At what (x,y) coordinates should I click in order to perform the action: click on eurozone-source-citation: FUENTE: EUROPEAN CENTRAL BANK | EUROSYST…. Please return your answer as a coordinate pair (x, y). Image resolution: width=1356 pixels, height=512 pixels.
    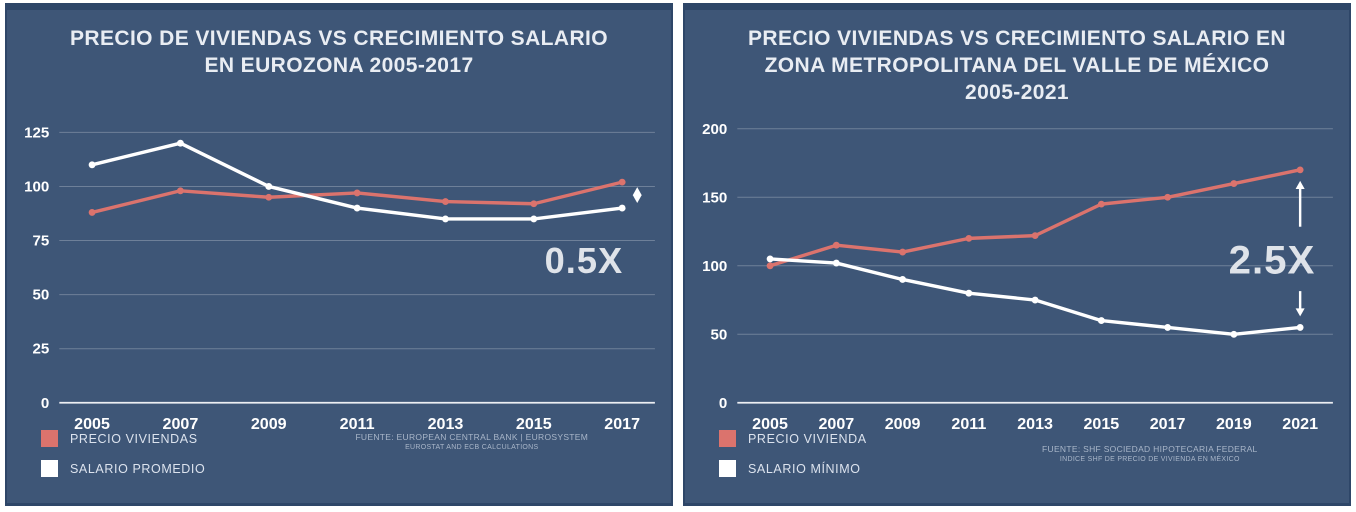
    Looking at the image, I should click on (471, 441).